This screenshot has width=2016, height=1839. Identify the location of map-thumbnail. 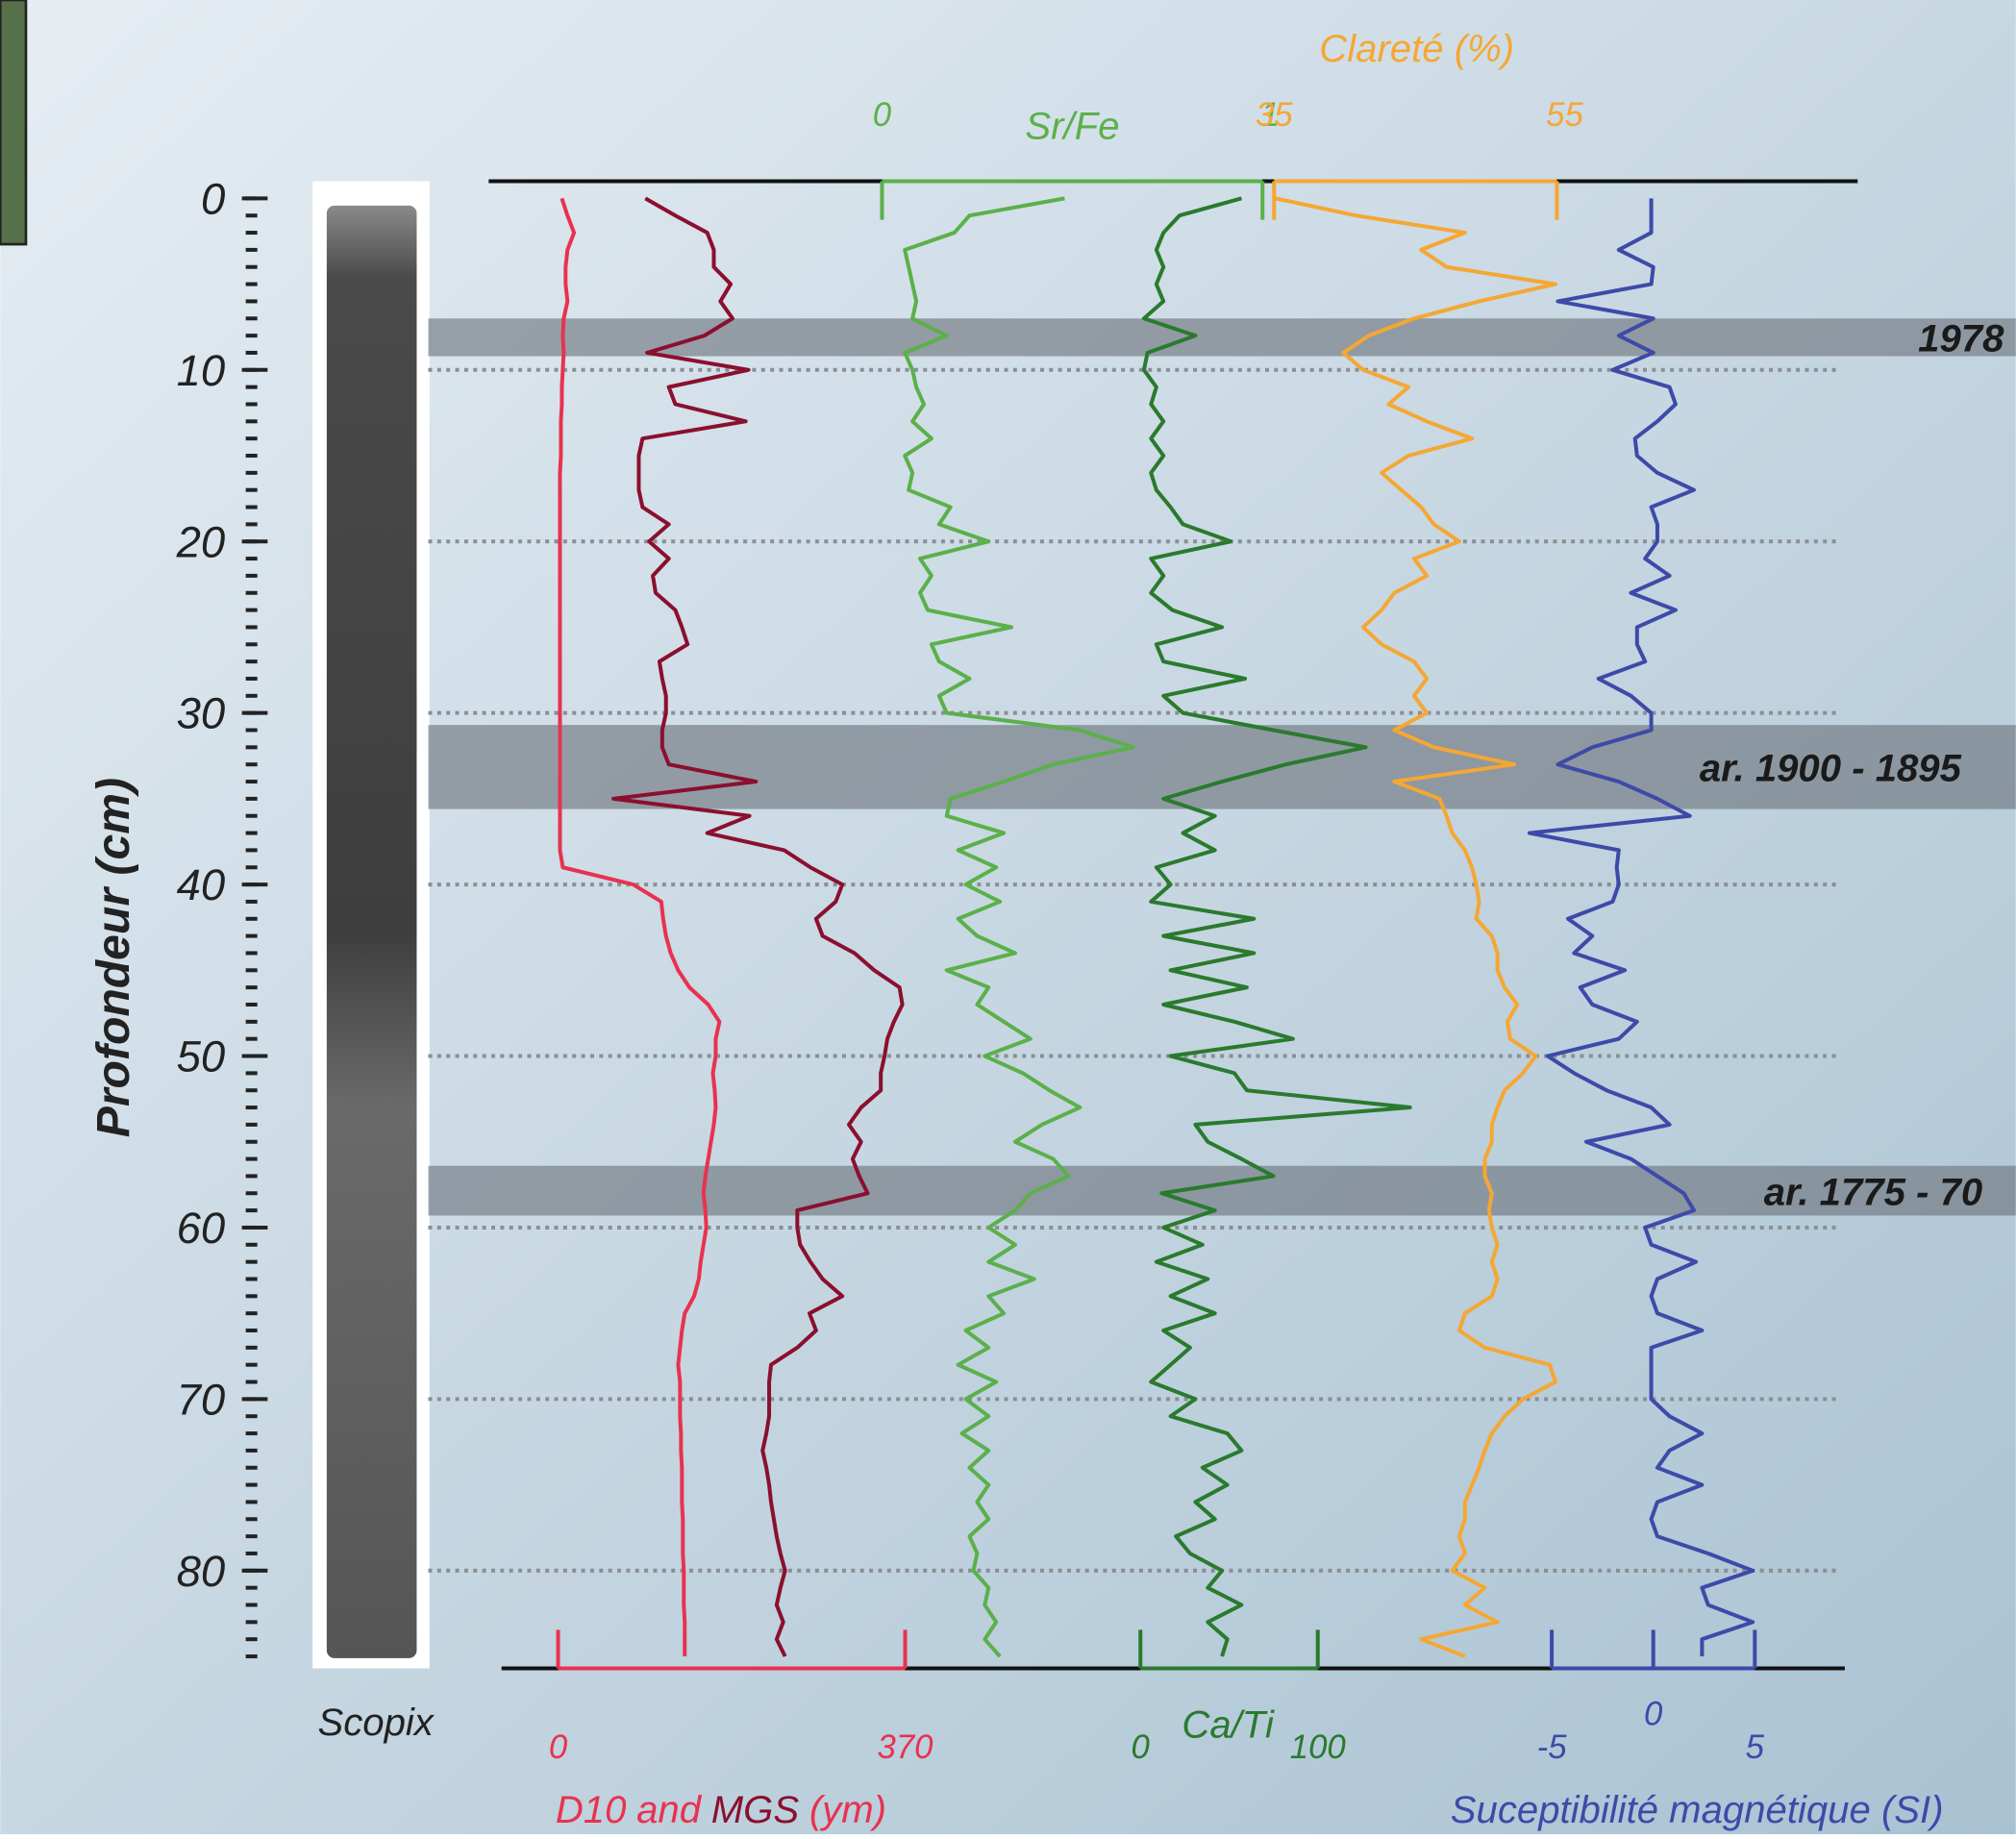
(14, 123).